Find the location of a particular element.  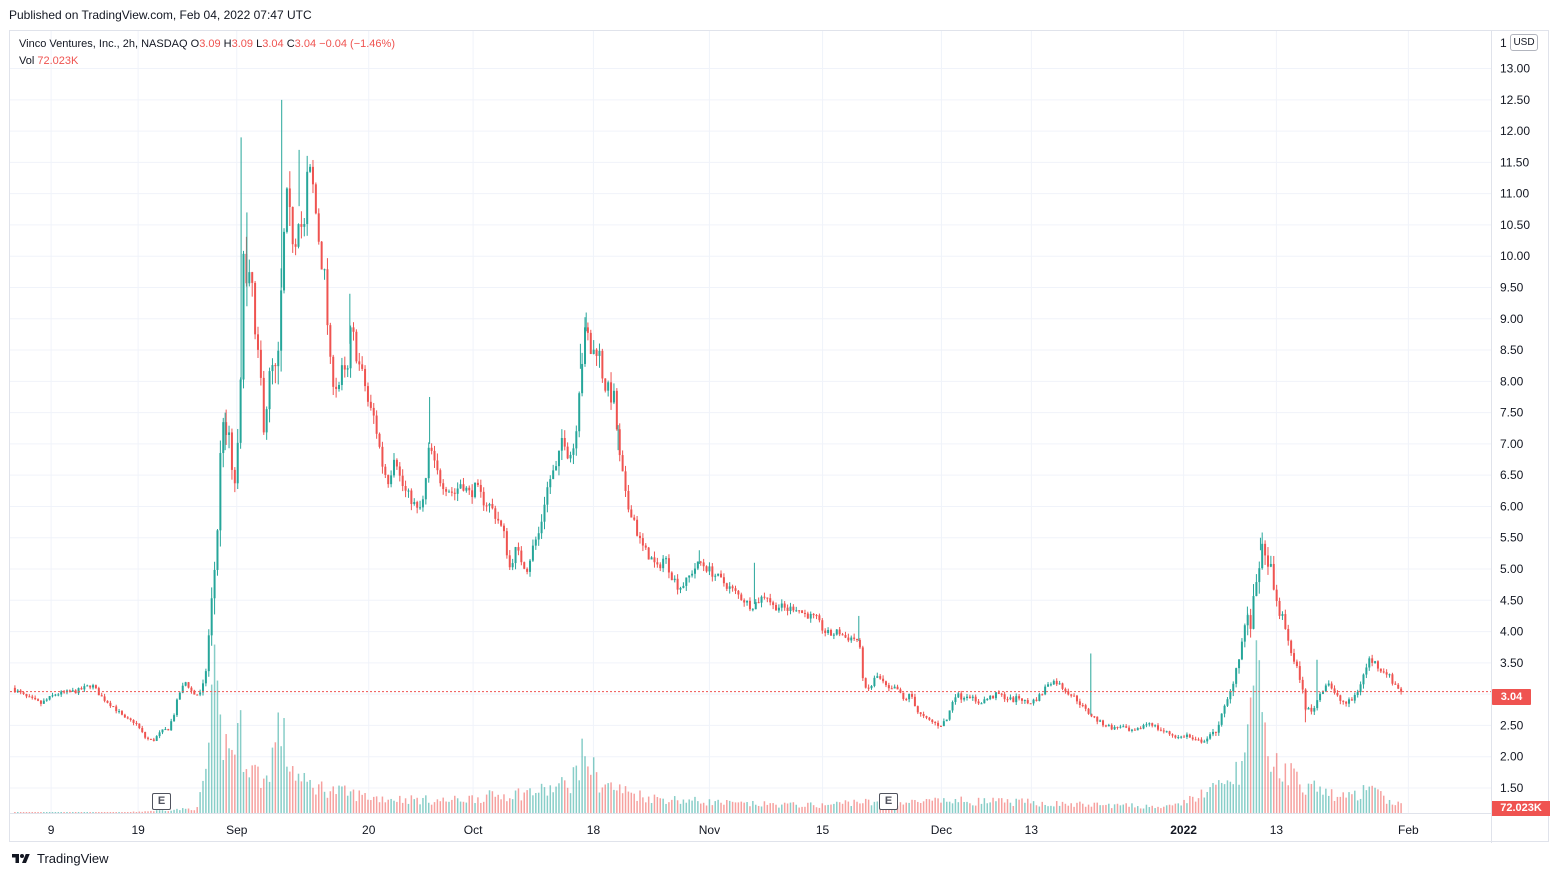

volume-label: Vol is located at coordinates (27, 61).